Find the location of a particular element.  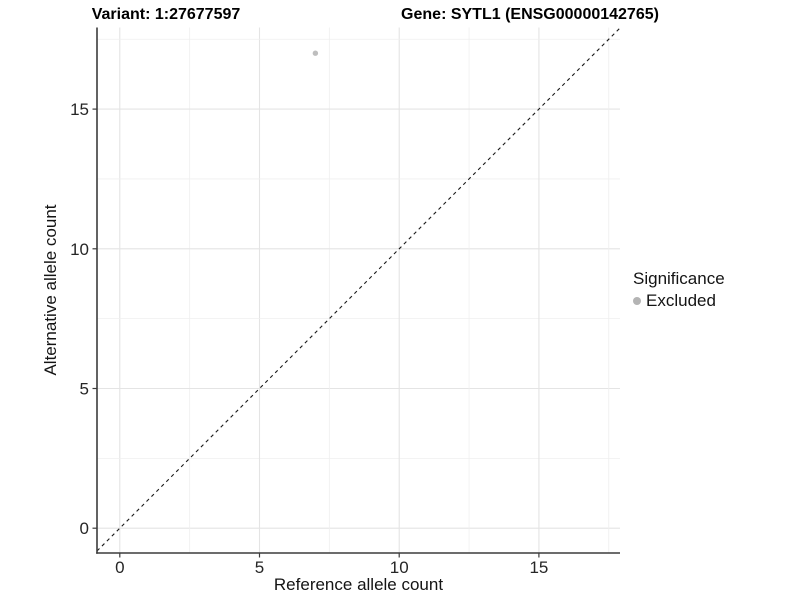

y-tick-label: 5 is located at coordinates (84, 389).